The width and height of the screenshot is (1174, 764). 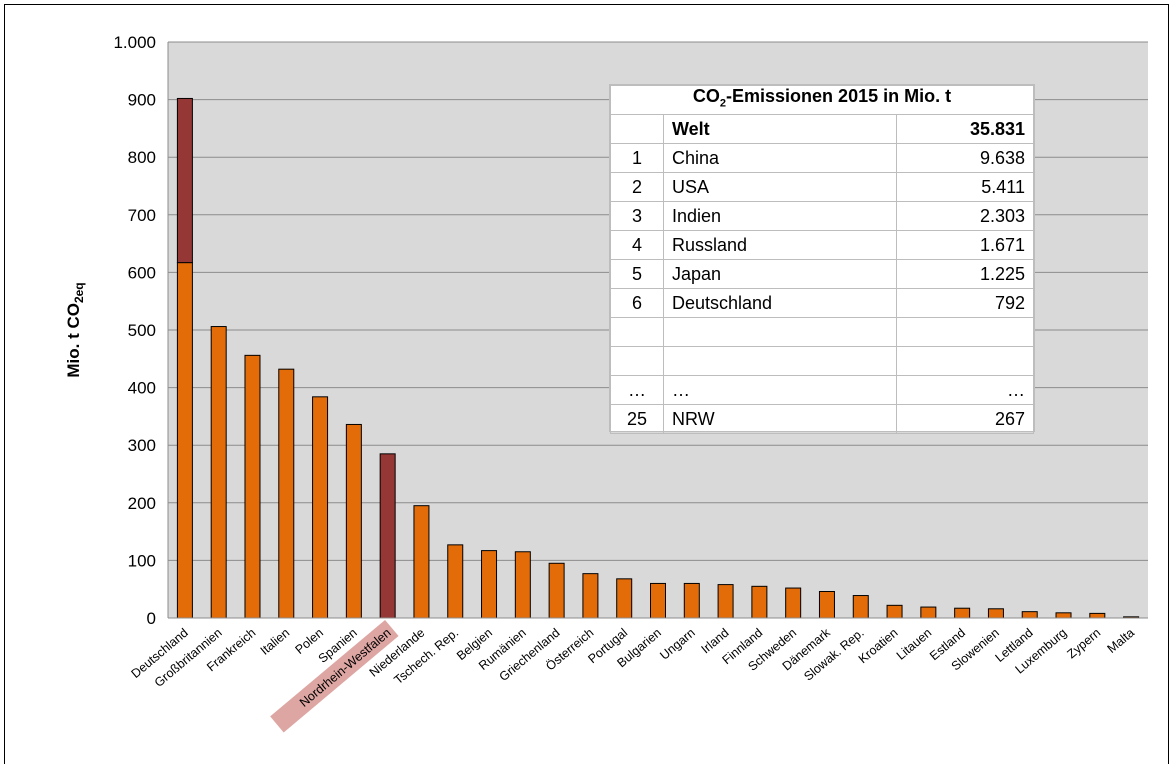 I want to click on world-value: 35.831, so click(x=965, y=129).